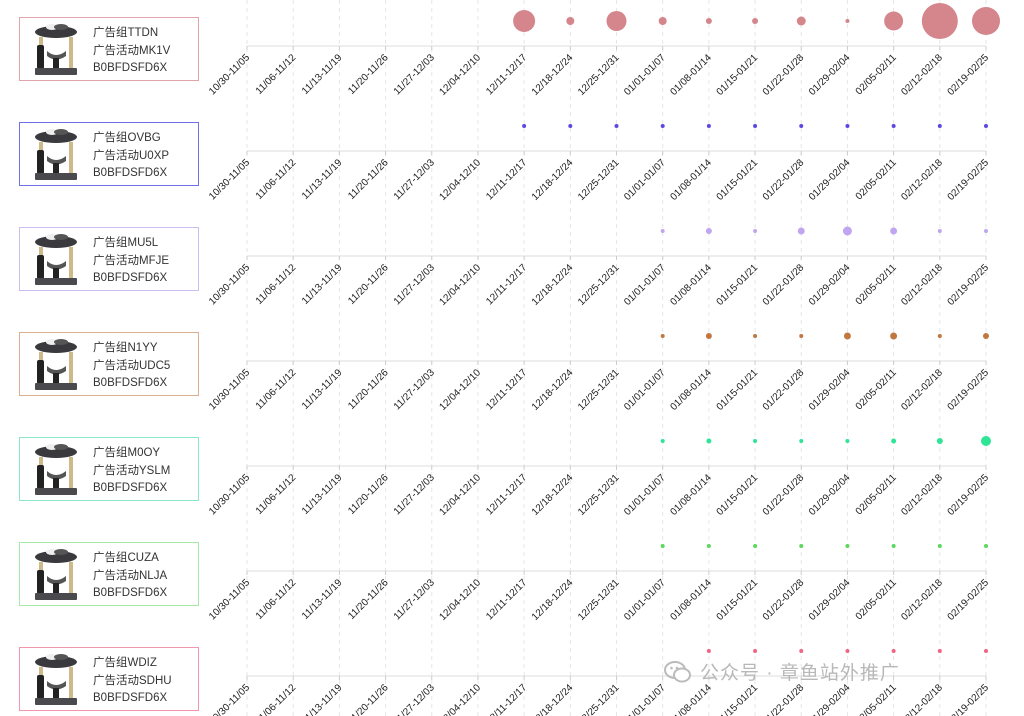 Image resolution: width=1024 pixels, height=716 pixels. I want to click on tick-label: 12/11-12/17, so click(506, 599).